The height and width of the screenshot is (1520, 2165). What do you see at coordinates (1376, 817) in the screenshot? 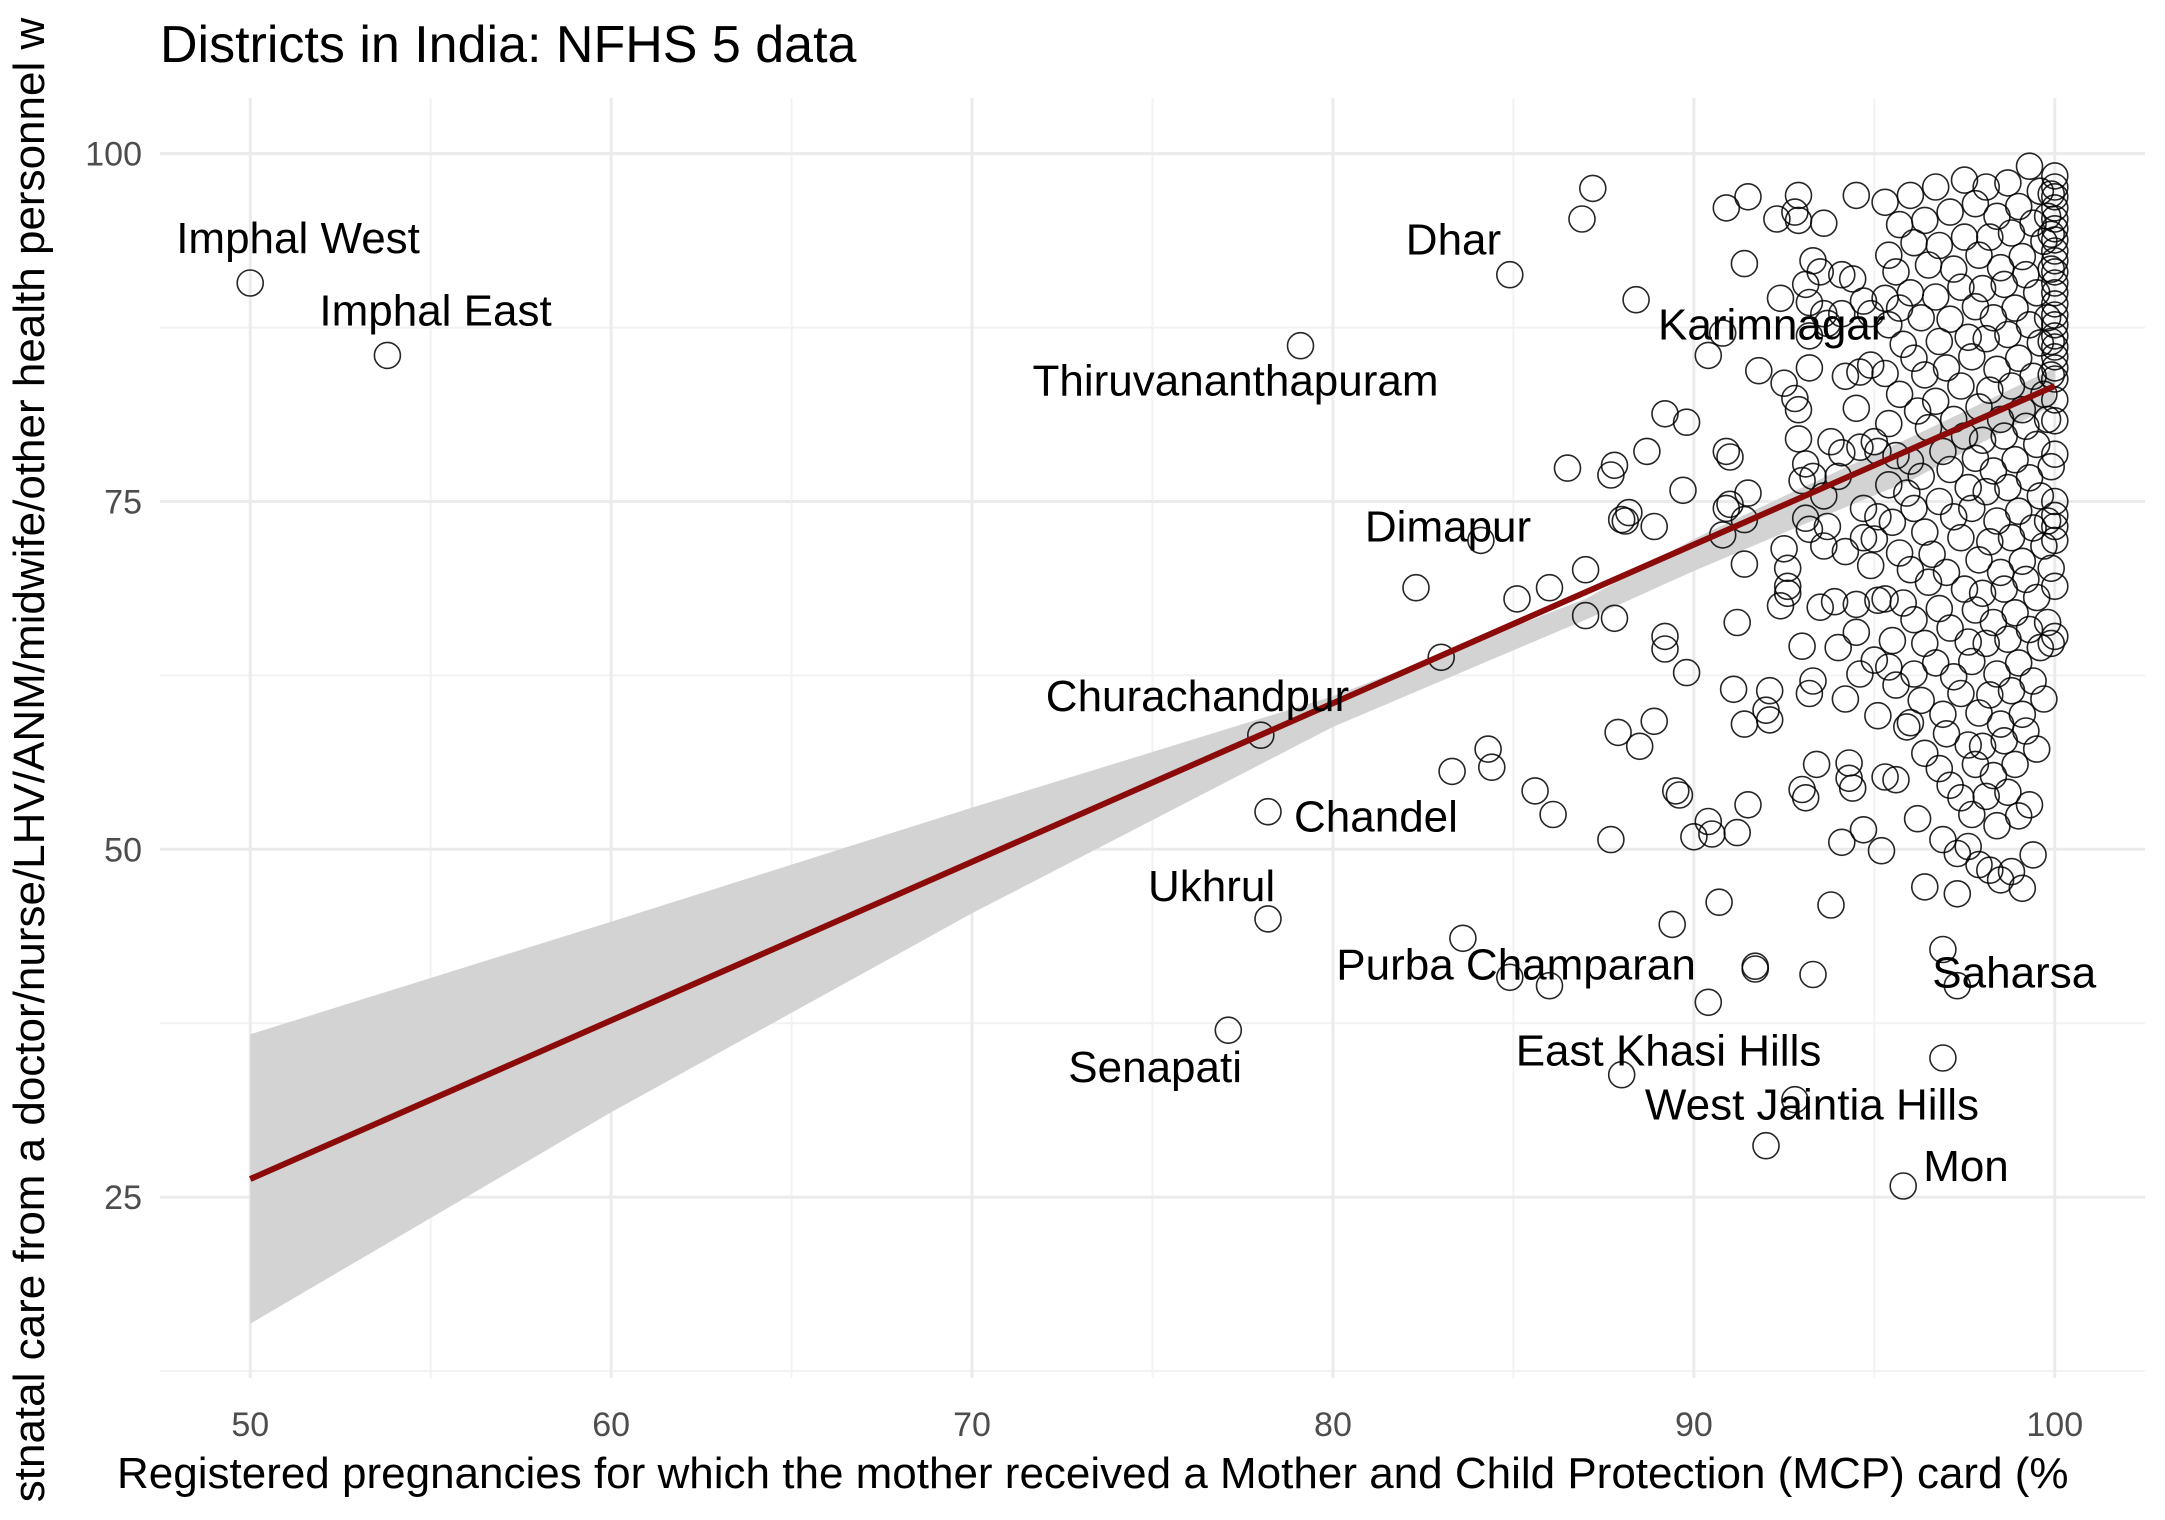
I see `district-label: Chandel` at bounding box center [1376, 817].